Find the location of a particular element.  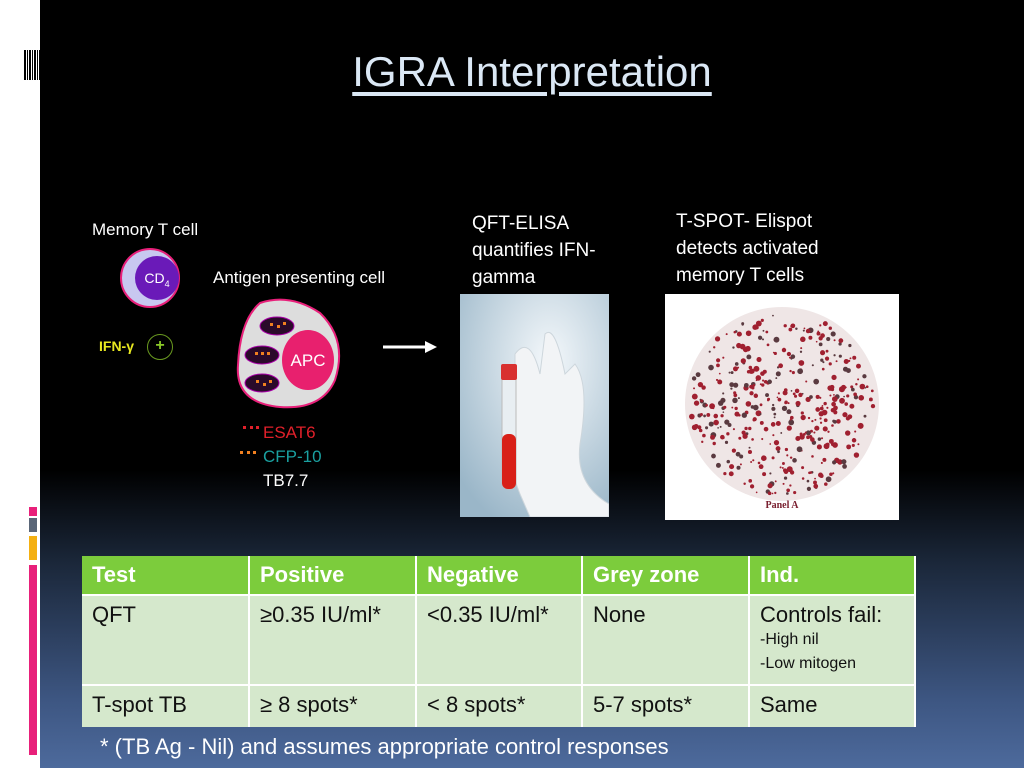

memory-t-cell: CD4 is located at coordinates (150, 278).